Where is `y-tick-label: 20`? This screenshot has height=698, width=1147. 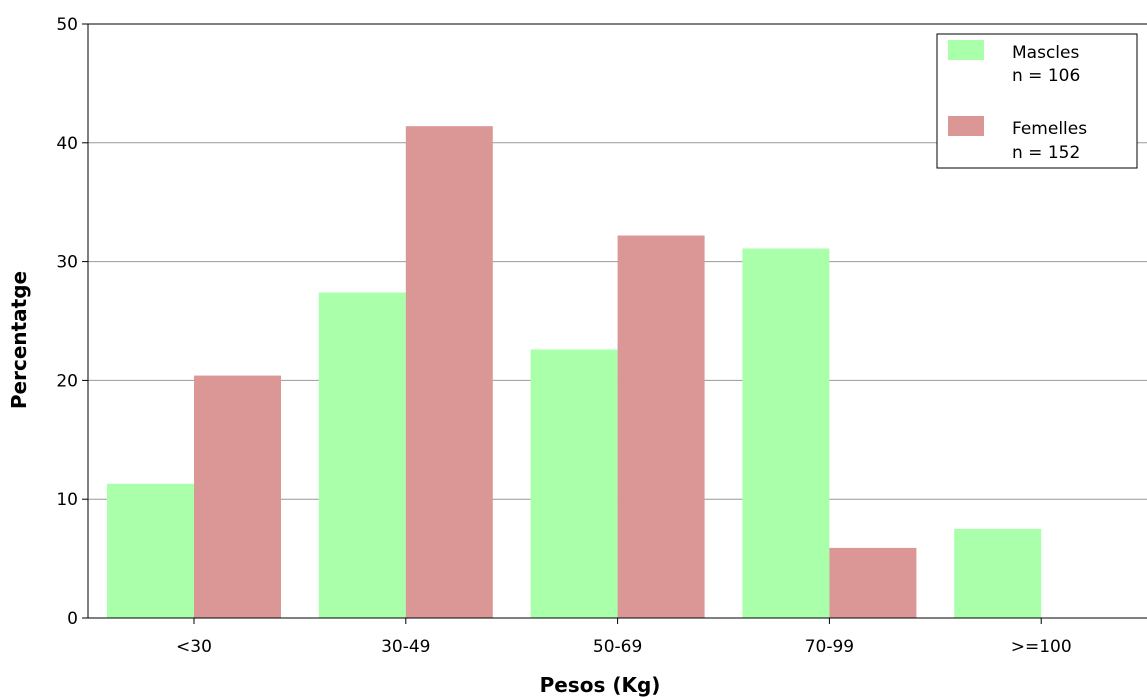 y-tick-label: 20 is located at coordinates (67, 381).